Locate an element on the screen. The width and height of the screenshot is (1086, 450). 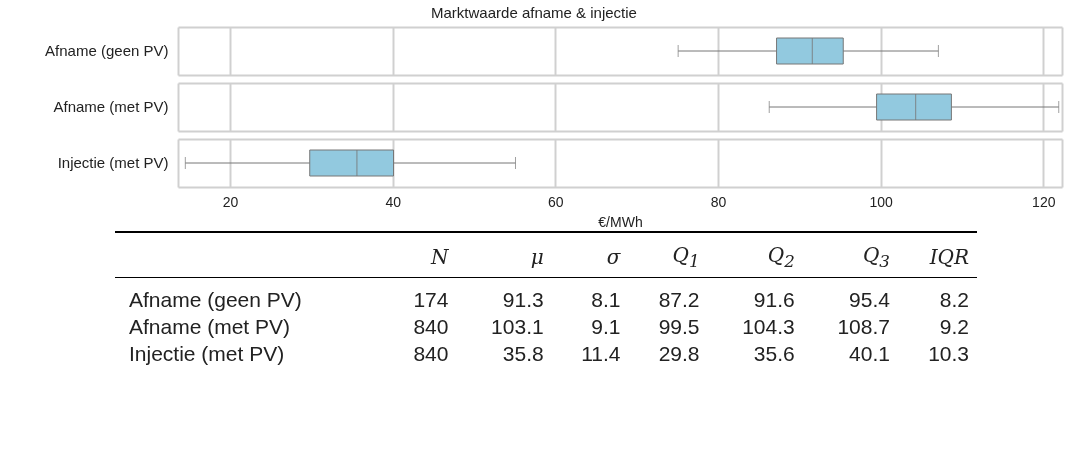
data-label: 99.5 is located at coordinates (679, 327).